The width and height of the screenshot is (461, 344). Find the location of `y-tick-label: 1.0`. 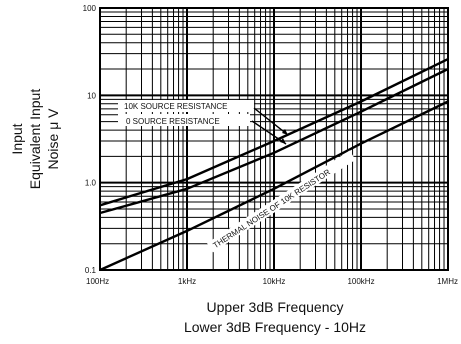

y-tick-label: 1.0 is located at coordinates (91, 183).